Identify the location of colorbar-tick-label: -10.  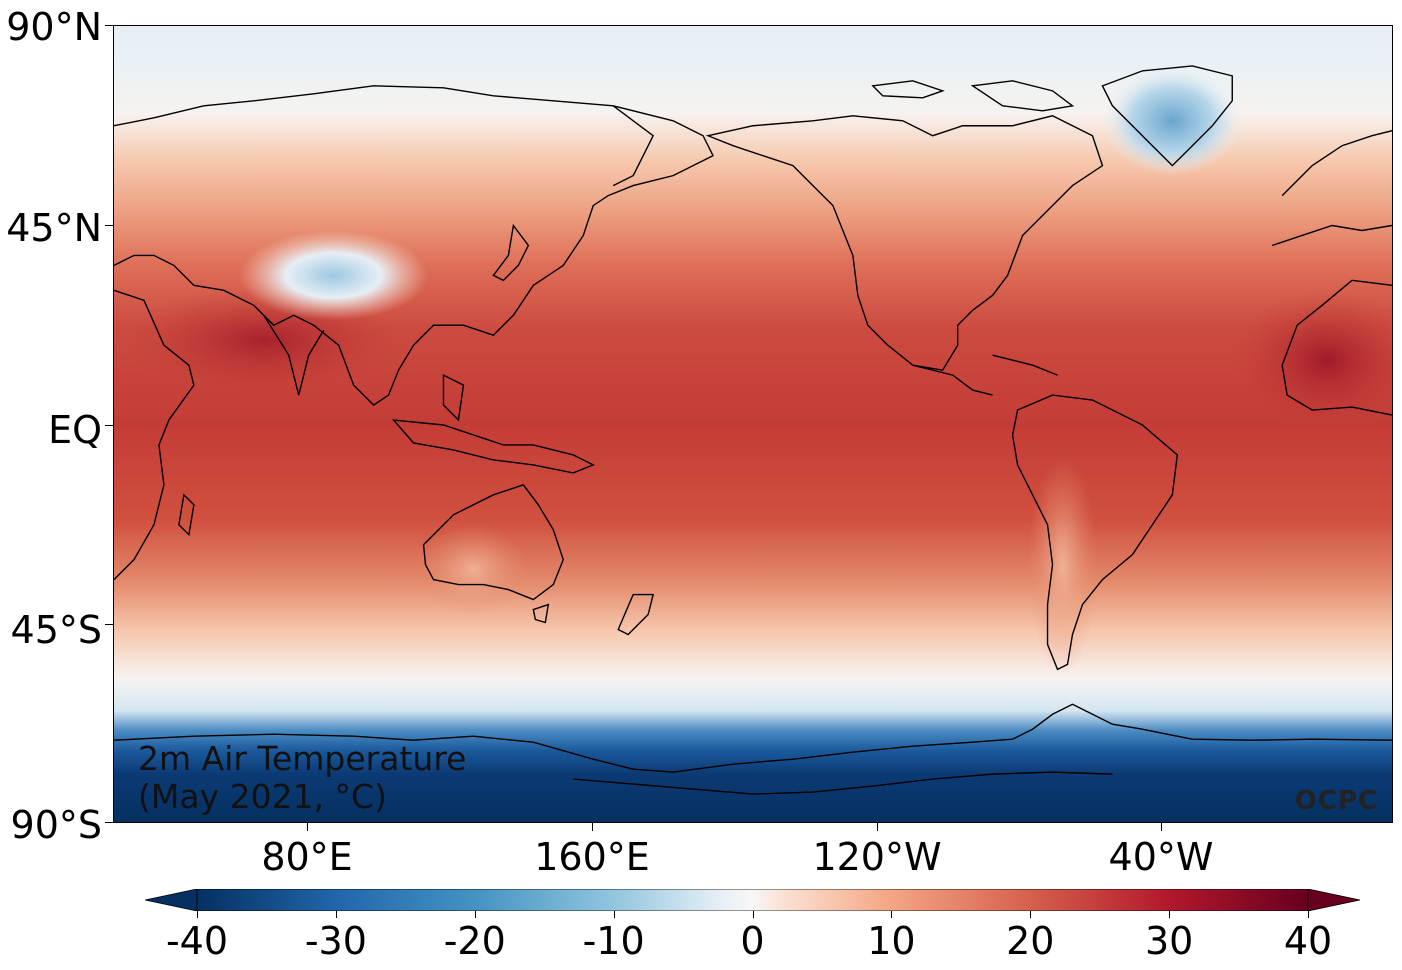
(613, 941).